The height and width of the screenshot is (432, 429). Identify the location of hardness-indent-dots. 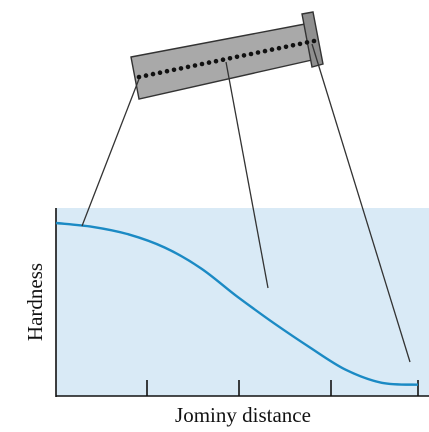
(226, 59).